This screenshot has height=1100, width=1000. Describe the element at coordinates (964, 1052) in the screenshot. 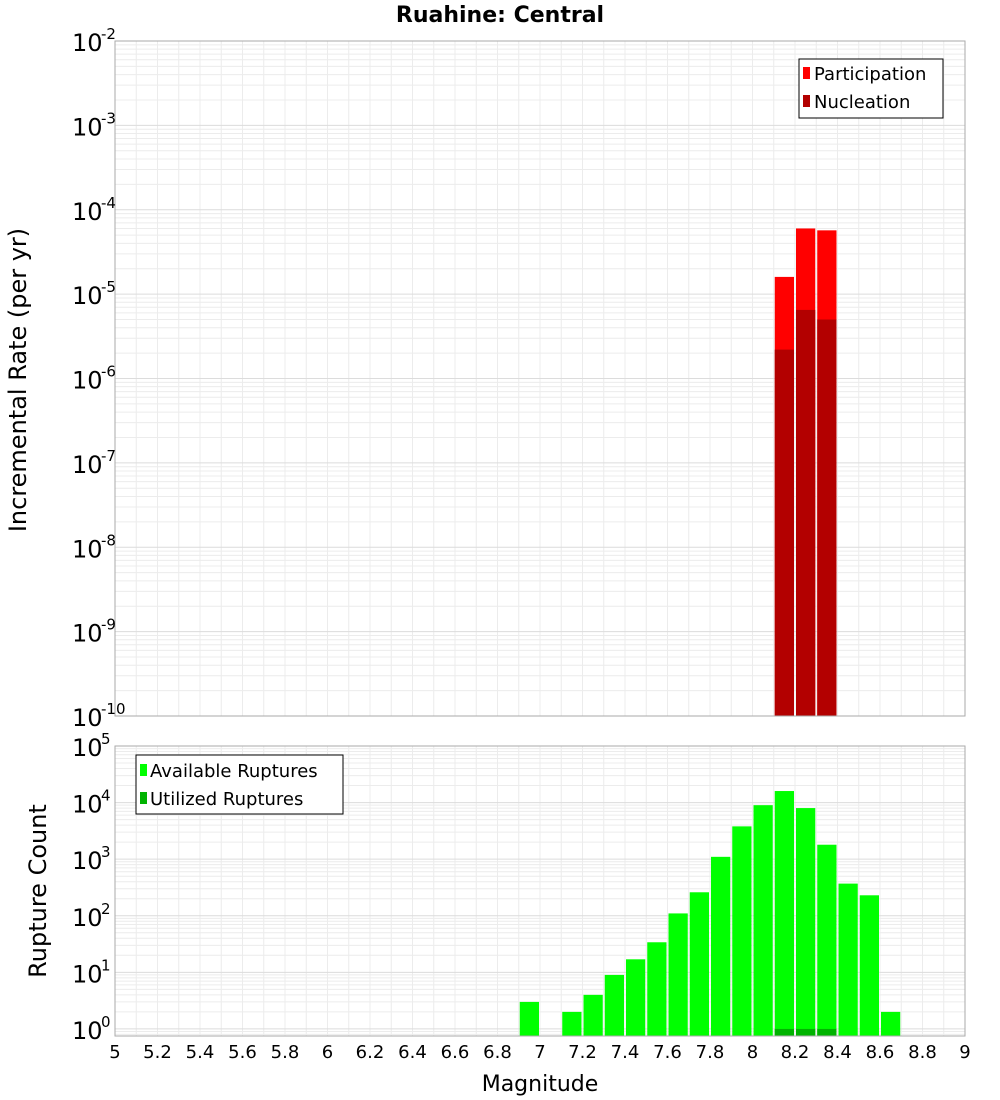

I see `x-tick-label: 9` at that location.